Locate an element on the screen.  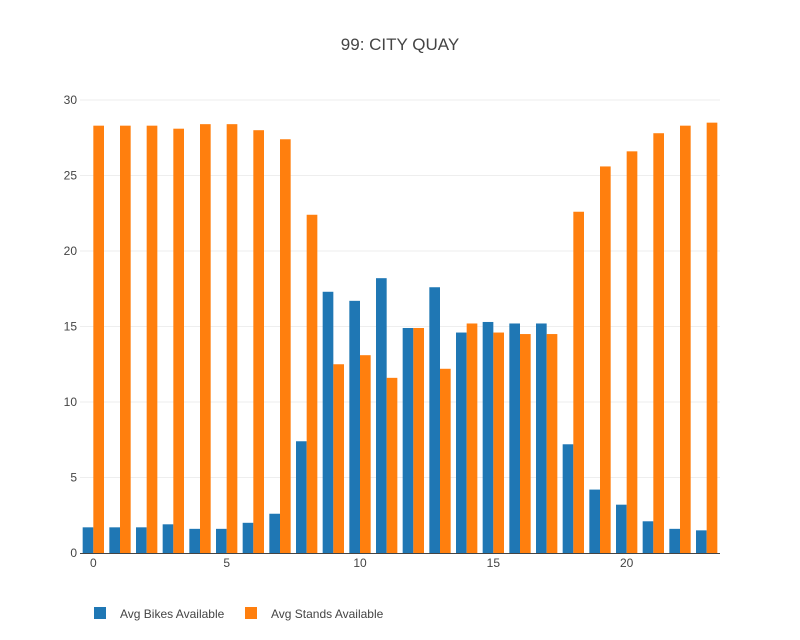
y-tick-label: 10 is located at coordinates (71, 402).